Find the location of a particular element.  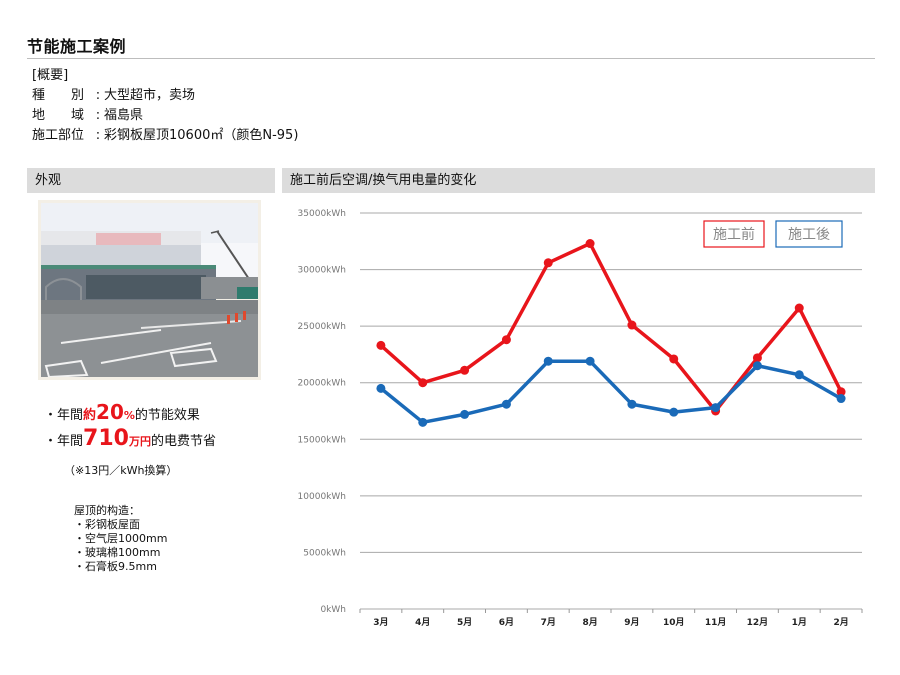

roof-structure-item: ・玻璃棉100mm is located at coordinates (117, 552).